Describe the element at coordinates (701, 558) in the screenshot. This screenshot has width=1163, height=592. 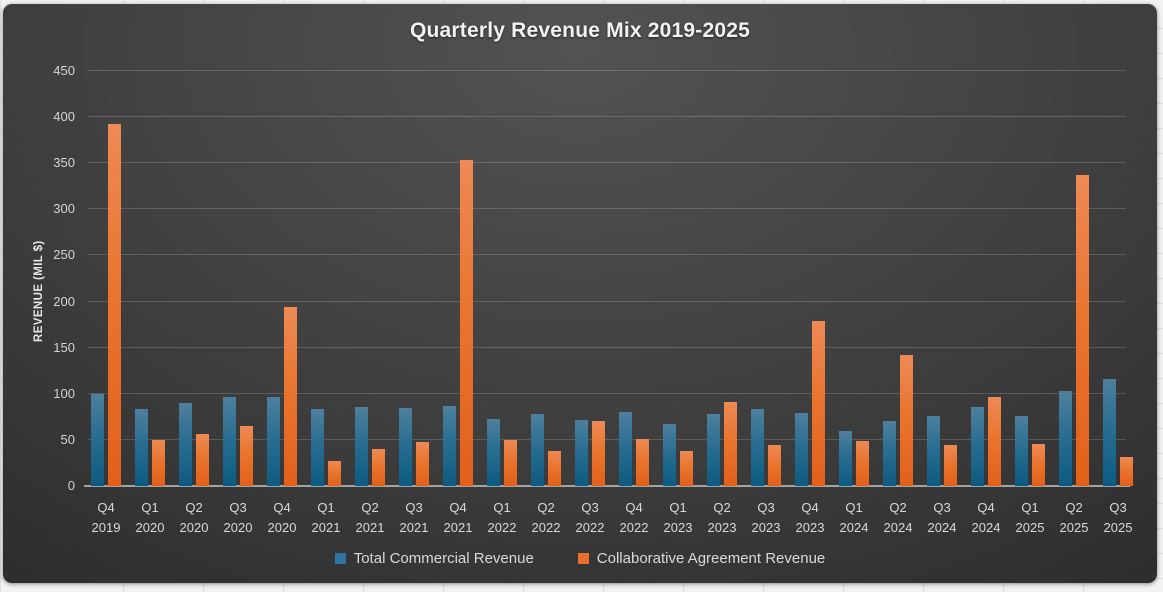
I see `legend-item-collaborative: Collaborative Agreement Revenue` at that location.